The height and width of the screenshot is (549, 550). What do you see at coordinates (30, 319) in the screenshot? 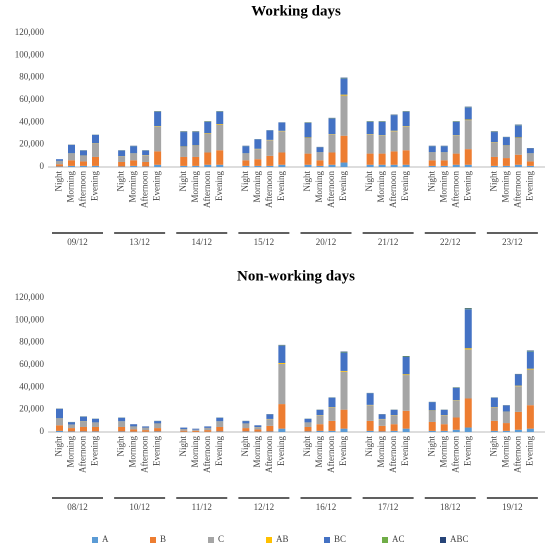
I see `y-tick-label: 100,000` at bounding box center [30, 319].